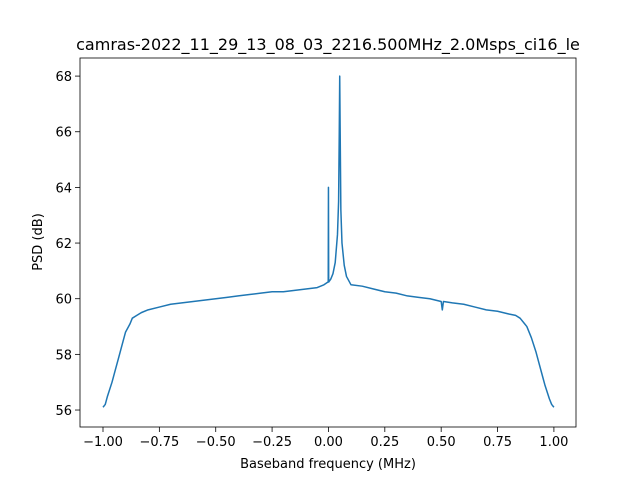 This screenshot has width=640, height=484. Describe the element at coordinates (63, 133) in the screenshot. I see `y-tick-label: 66` at that location.